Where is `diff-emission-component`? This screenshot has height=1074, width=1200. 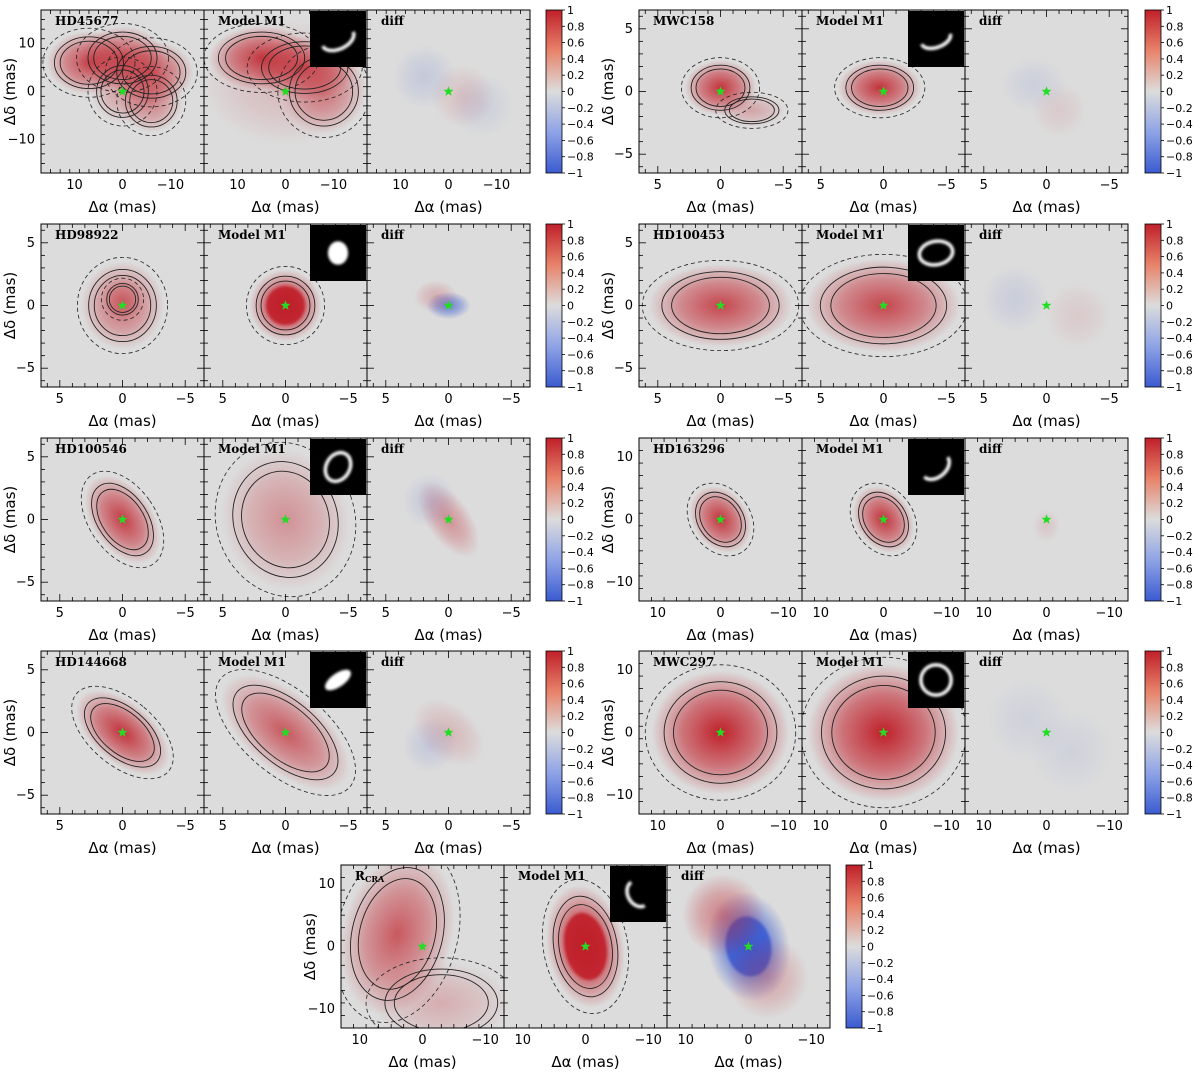
diff-emission-component is located at coordinates (723, 915).